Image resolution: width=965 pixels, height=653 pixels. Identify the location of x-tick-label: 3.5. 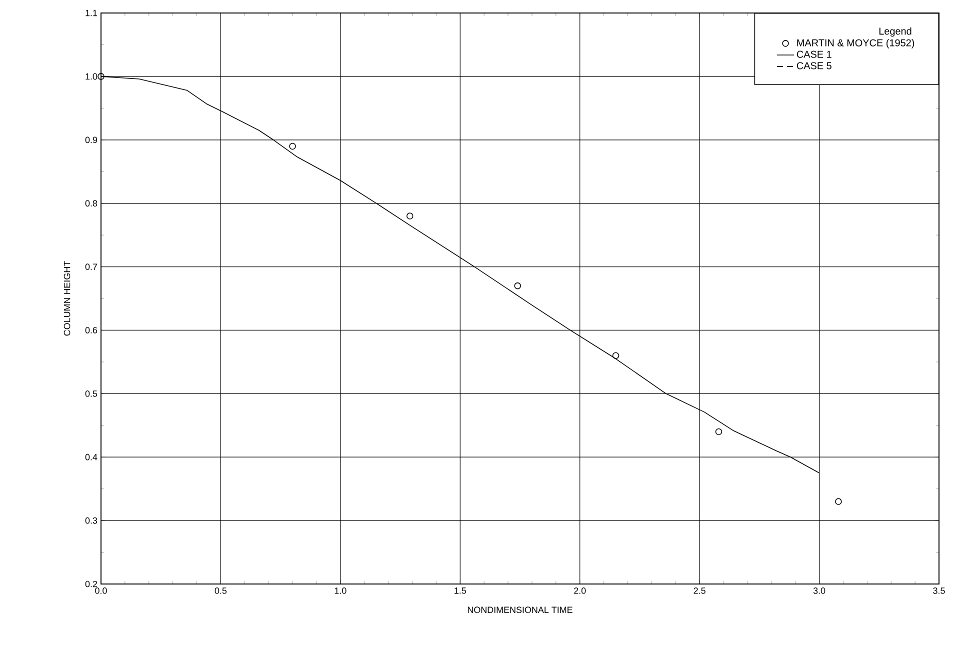
(939, 591).